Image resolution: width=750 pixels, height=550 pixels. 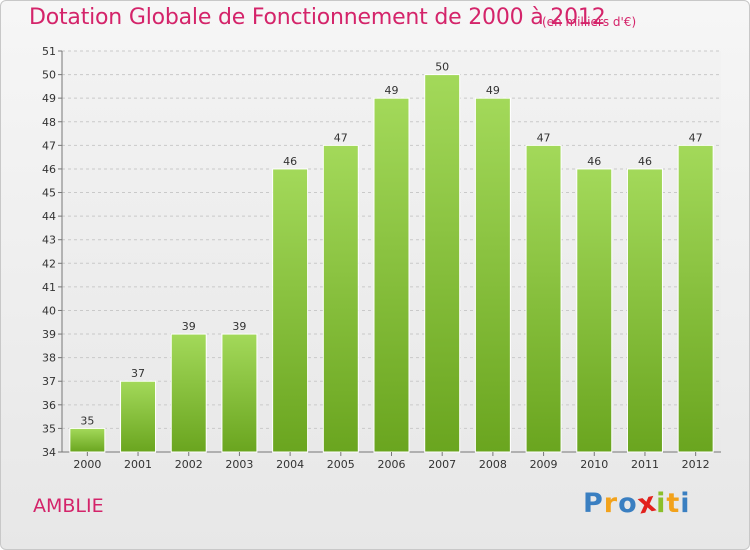 I want to click on y-tick-label: 40, so click(x=49, y=310).